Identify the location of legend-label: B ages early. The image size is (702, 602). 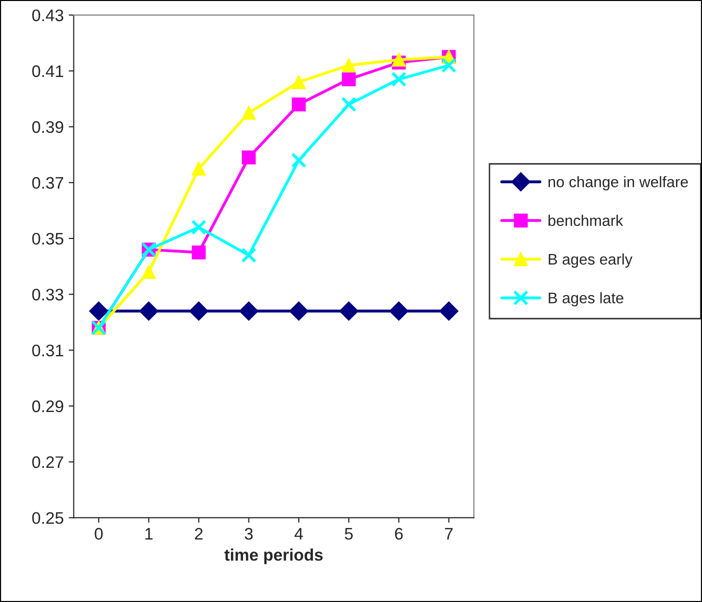
(590, 260).